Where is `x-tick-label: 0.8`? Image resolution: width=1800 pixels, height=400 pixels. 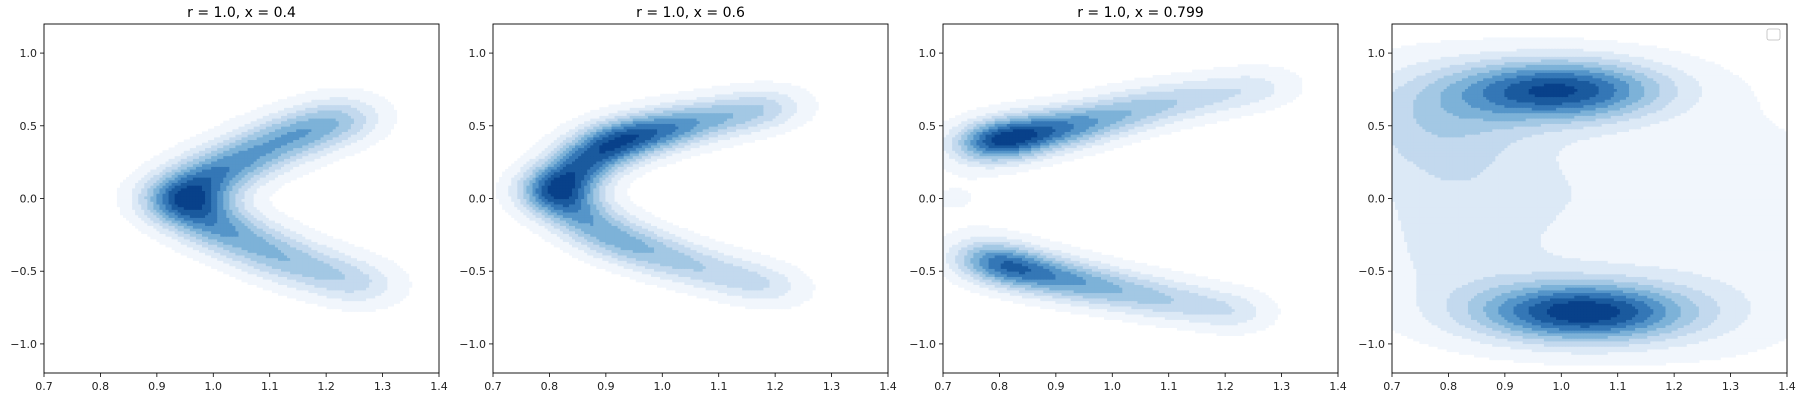 x-tick-label: 0.8 is located at coordinates (101, 386).